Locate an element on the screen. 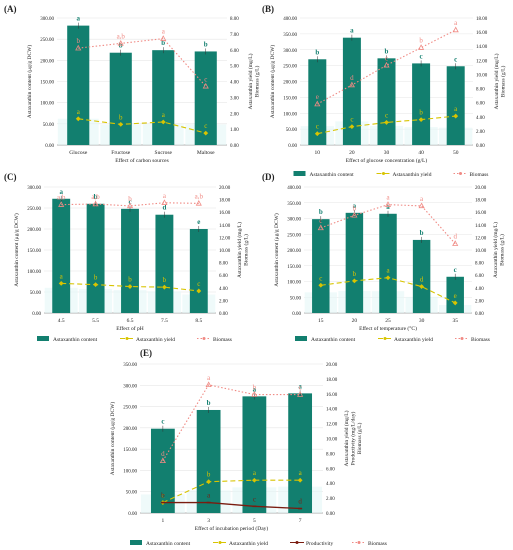 The width and height of the screenshot is (513, 550). x-tick-label: 40 is located at coordinates (421, 153).